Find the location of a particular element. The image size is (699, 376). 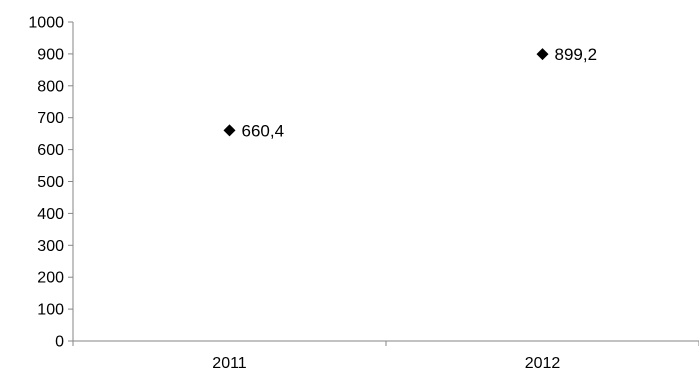

y-tick-label: 200 is located at coordinates (50, 278).